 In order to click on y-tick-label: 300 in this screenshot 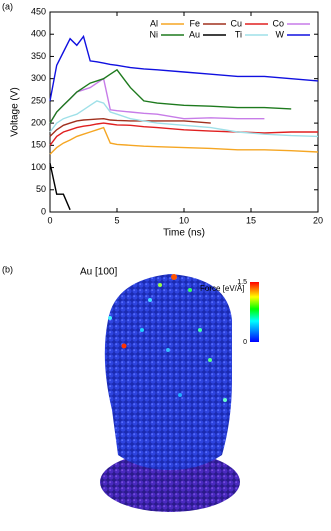, I will do `click(38, 78)`.